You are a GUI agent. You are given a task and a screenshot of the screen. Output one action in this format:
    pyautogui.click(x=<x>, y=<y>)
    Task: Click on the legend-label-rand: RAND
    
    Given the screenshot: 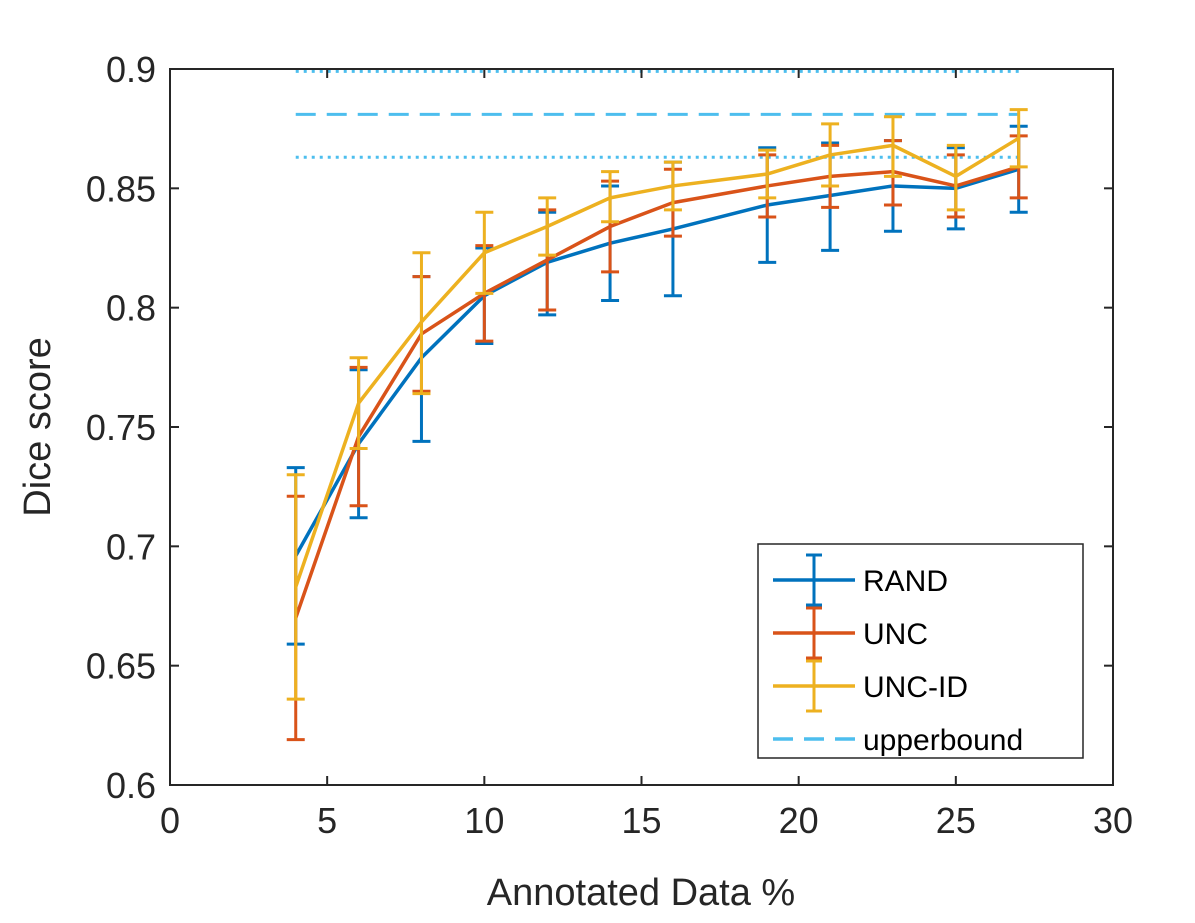 What is the action you would take?
    pyautogui.click(x=905, y=581)
    